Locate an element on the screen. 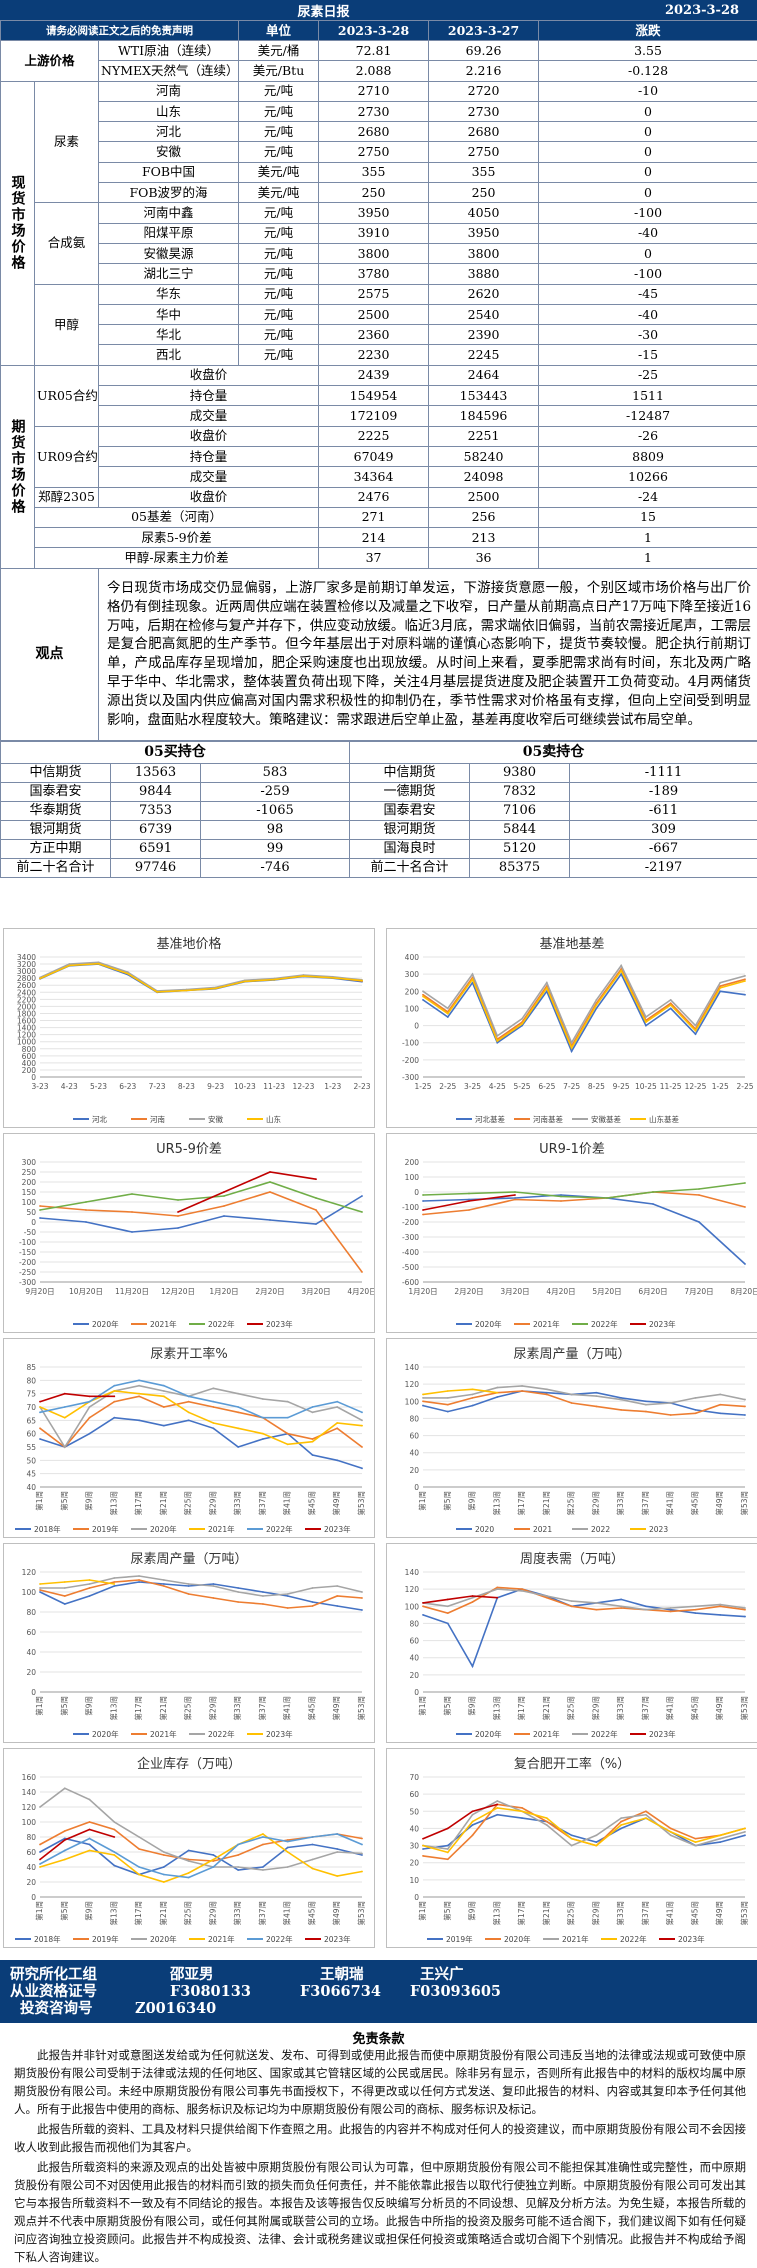 Image resolution: width=757 pixels, height=2268 pixels. row-v1: 34364 is located at coordinates (374, 477).